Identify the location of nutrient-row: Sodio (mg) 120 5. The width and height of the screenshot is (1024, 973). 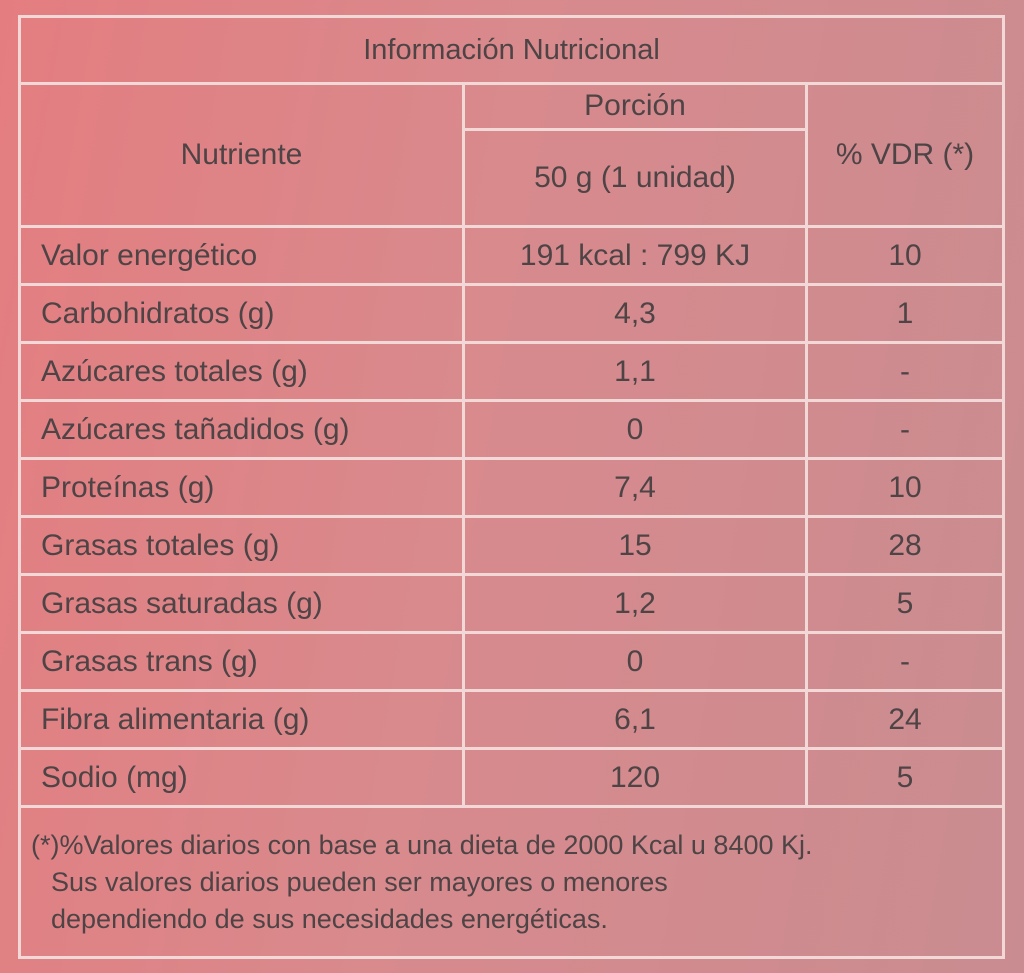
(511, 777).